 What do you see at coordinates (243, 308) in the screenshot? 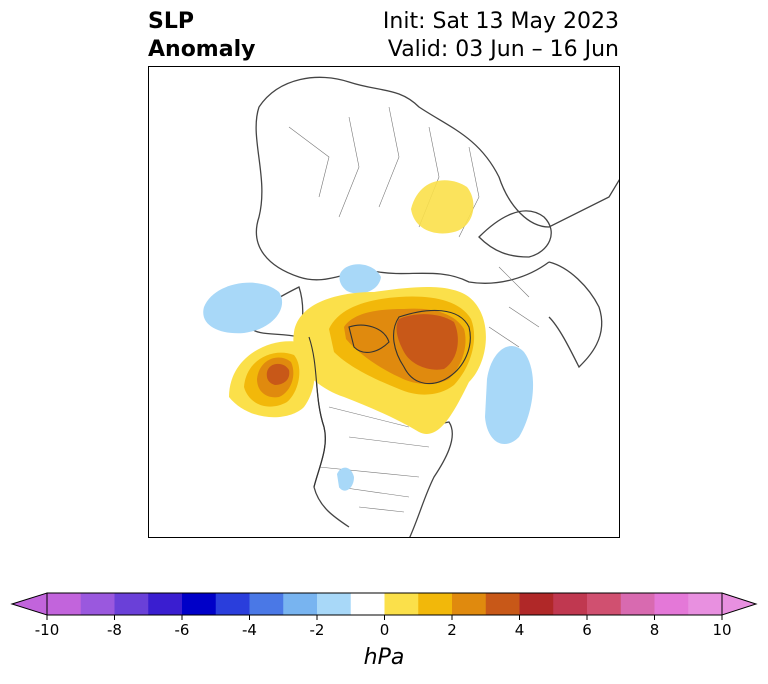
I see `anomaly-pacific-negative` at bounding box center [243, 308].